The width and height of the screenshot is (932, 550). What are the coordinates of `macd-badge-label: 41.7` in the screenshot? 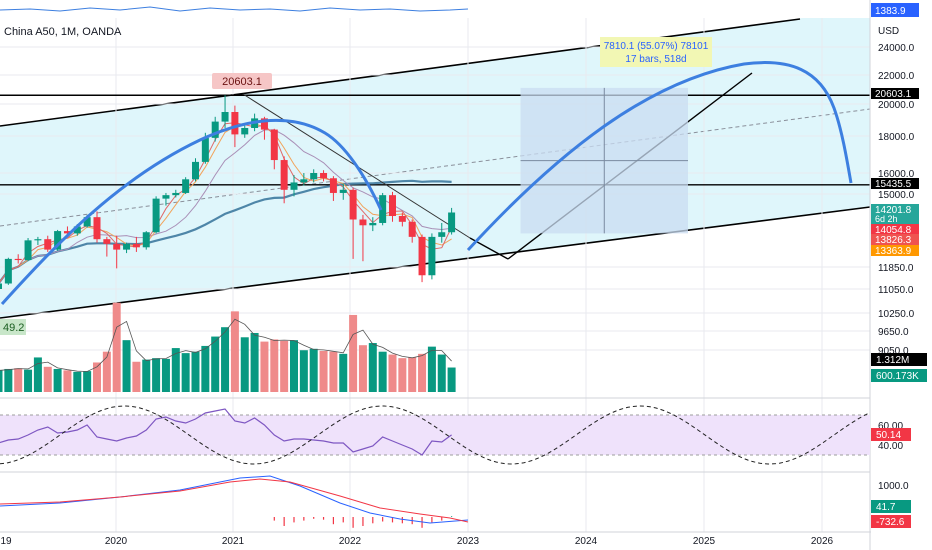 It's located at (886, 507).